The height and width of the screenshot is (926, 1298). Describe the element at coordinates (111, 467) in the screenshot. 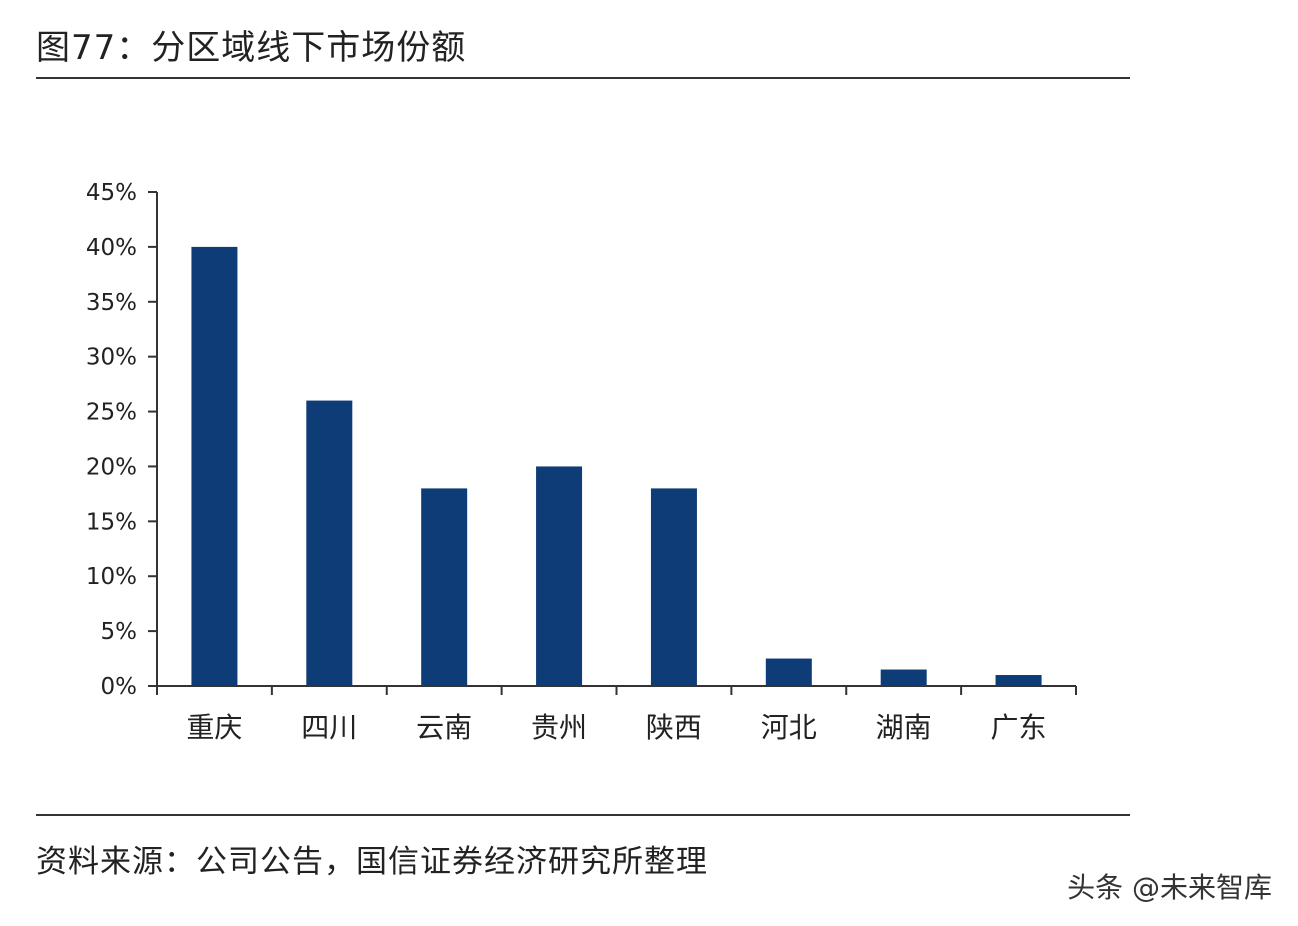

I see `y-tick-label: 20%` at that location.